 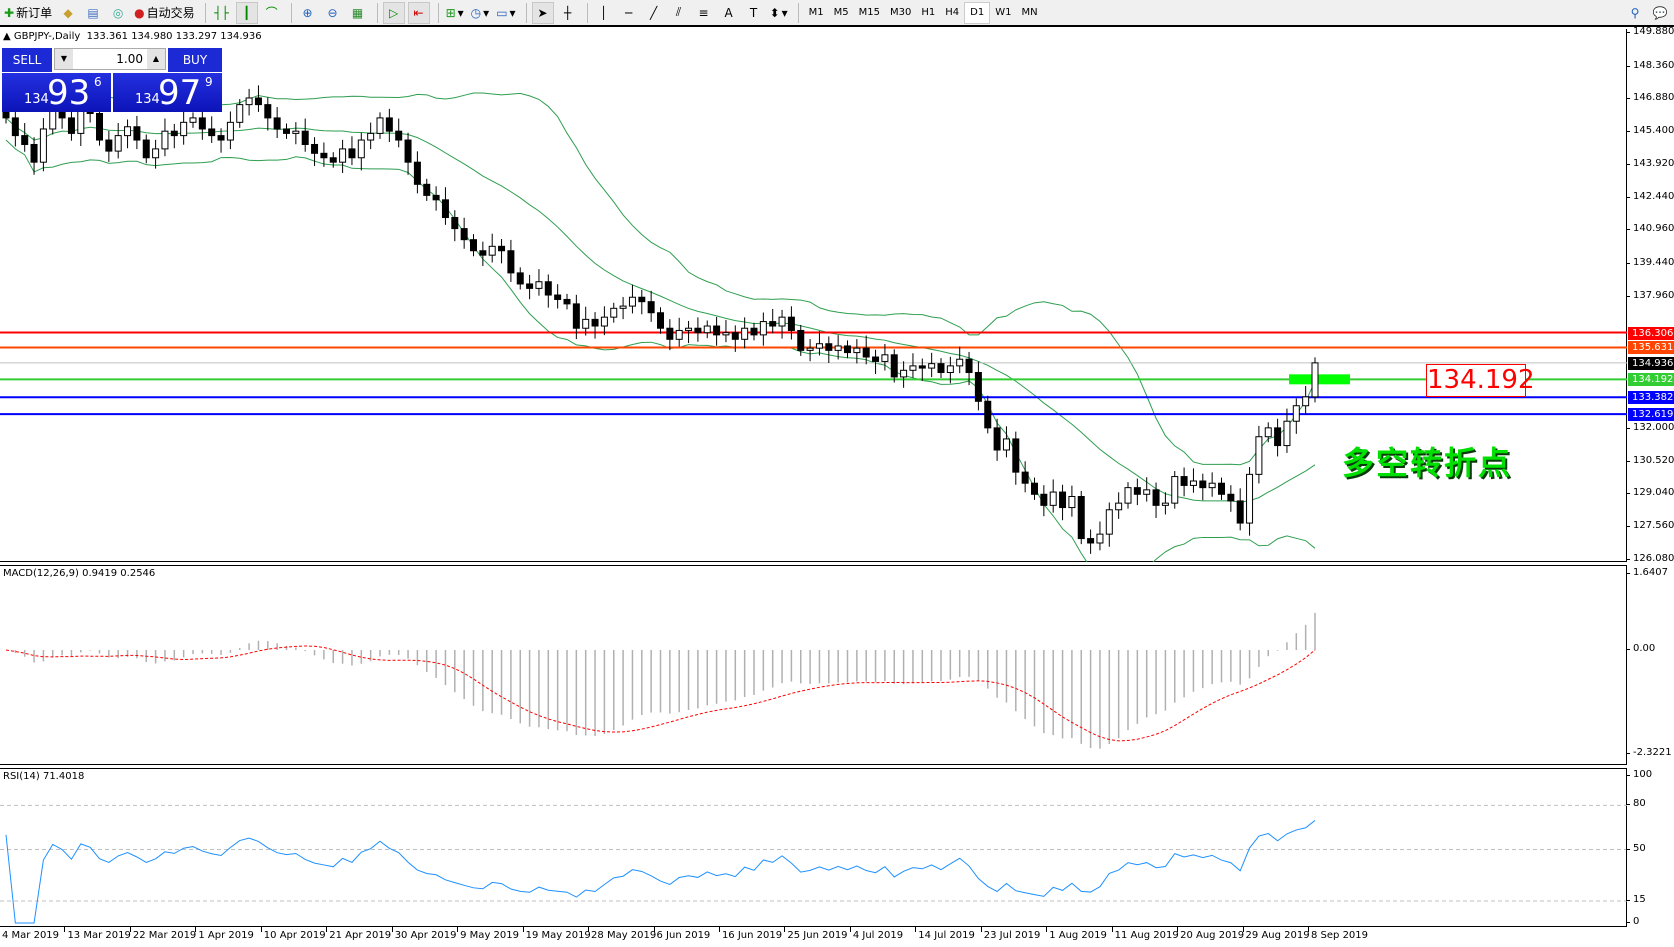 What do you see at coordinates (110, 59) in the screenshot?
I see `lot-size-field: ▼ 1.00 ▲` at bounding box center [110, 59].